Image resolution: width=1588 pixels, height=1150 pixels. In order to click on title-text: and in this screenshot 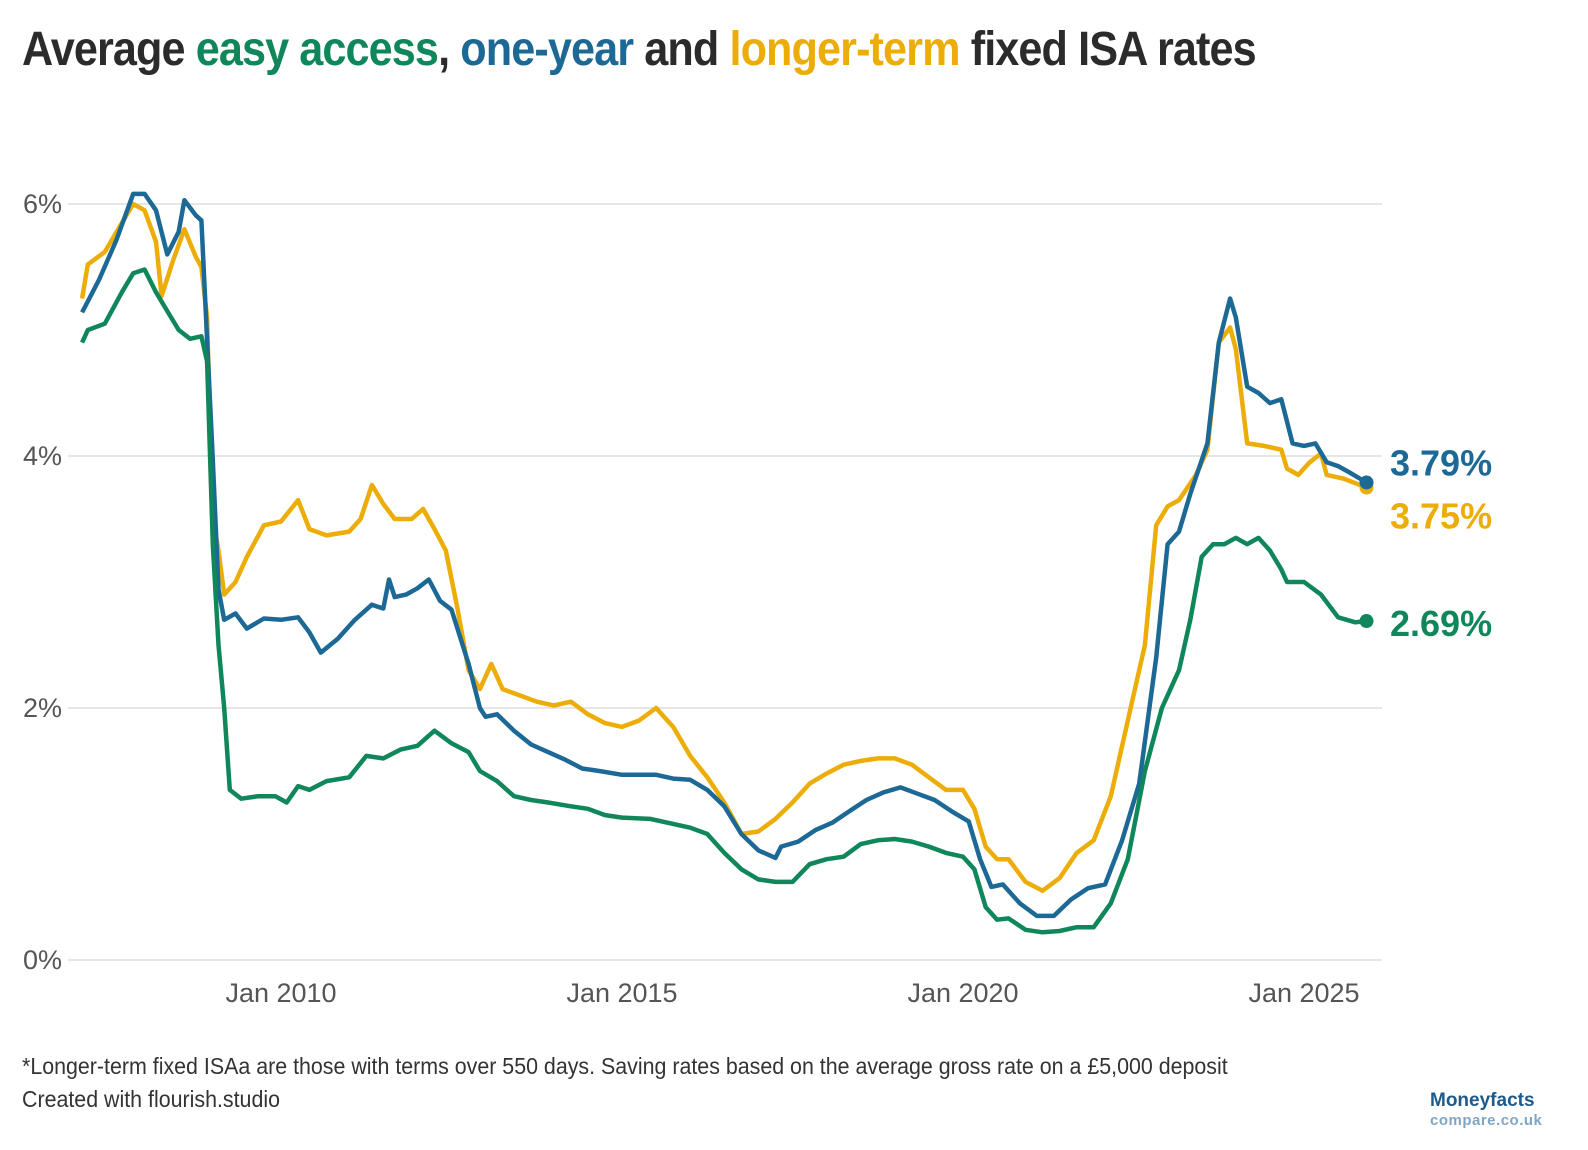, I will do `click(681, 49)`.